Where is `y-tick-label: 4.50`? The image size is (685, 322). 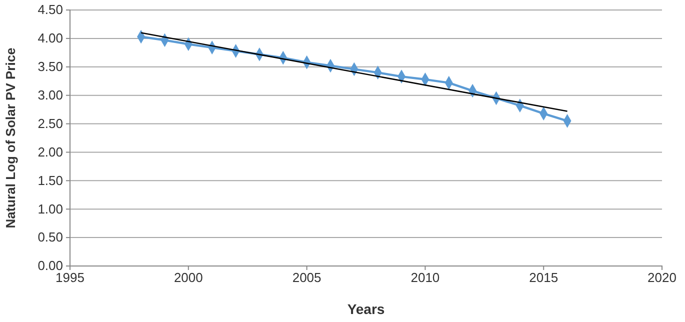 y-tick-label: 4.50 is located at coordinates (50, 10).